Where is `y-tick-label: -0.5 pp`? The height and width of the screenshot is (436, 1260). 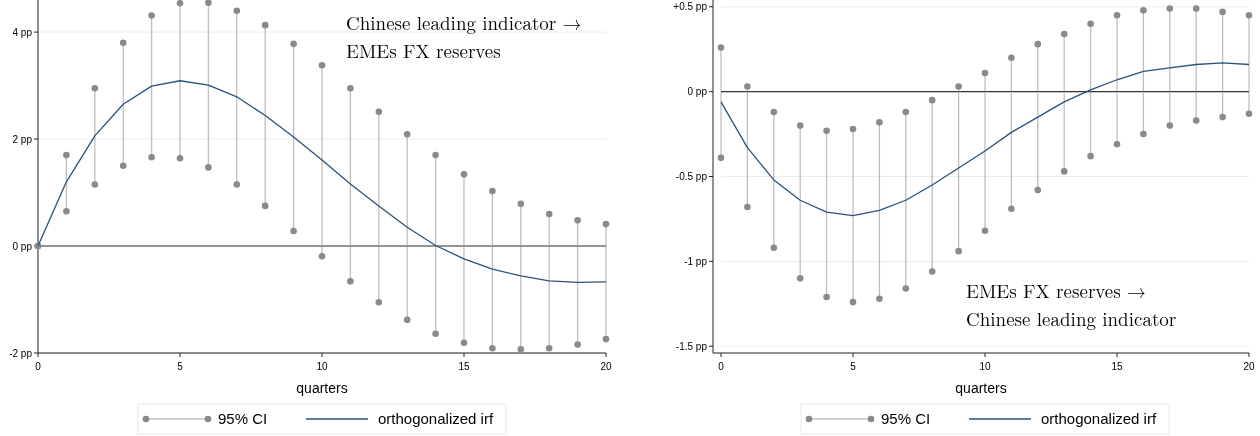
y-tick-label: -0.5 pp is located at coordinates (691, 176).